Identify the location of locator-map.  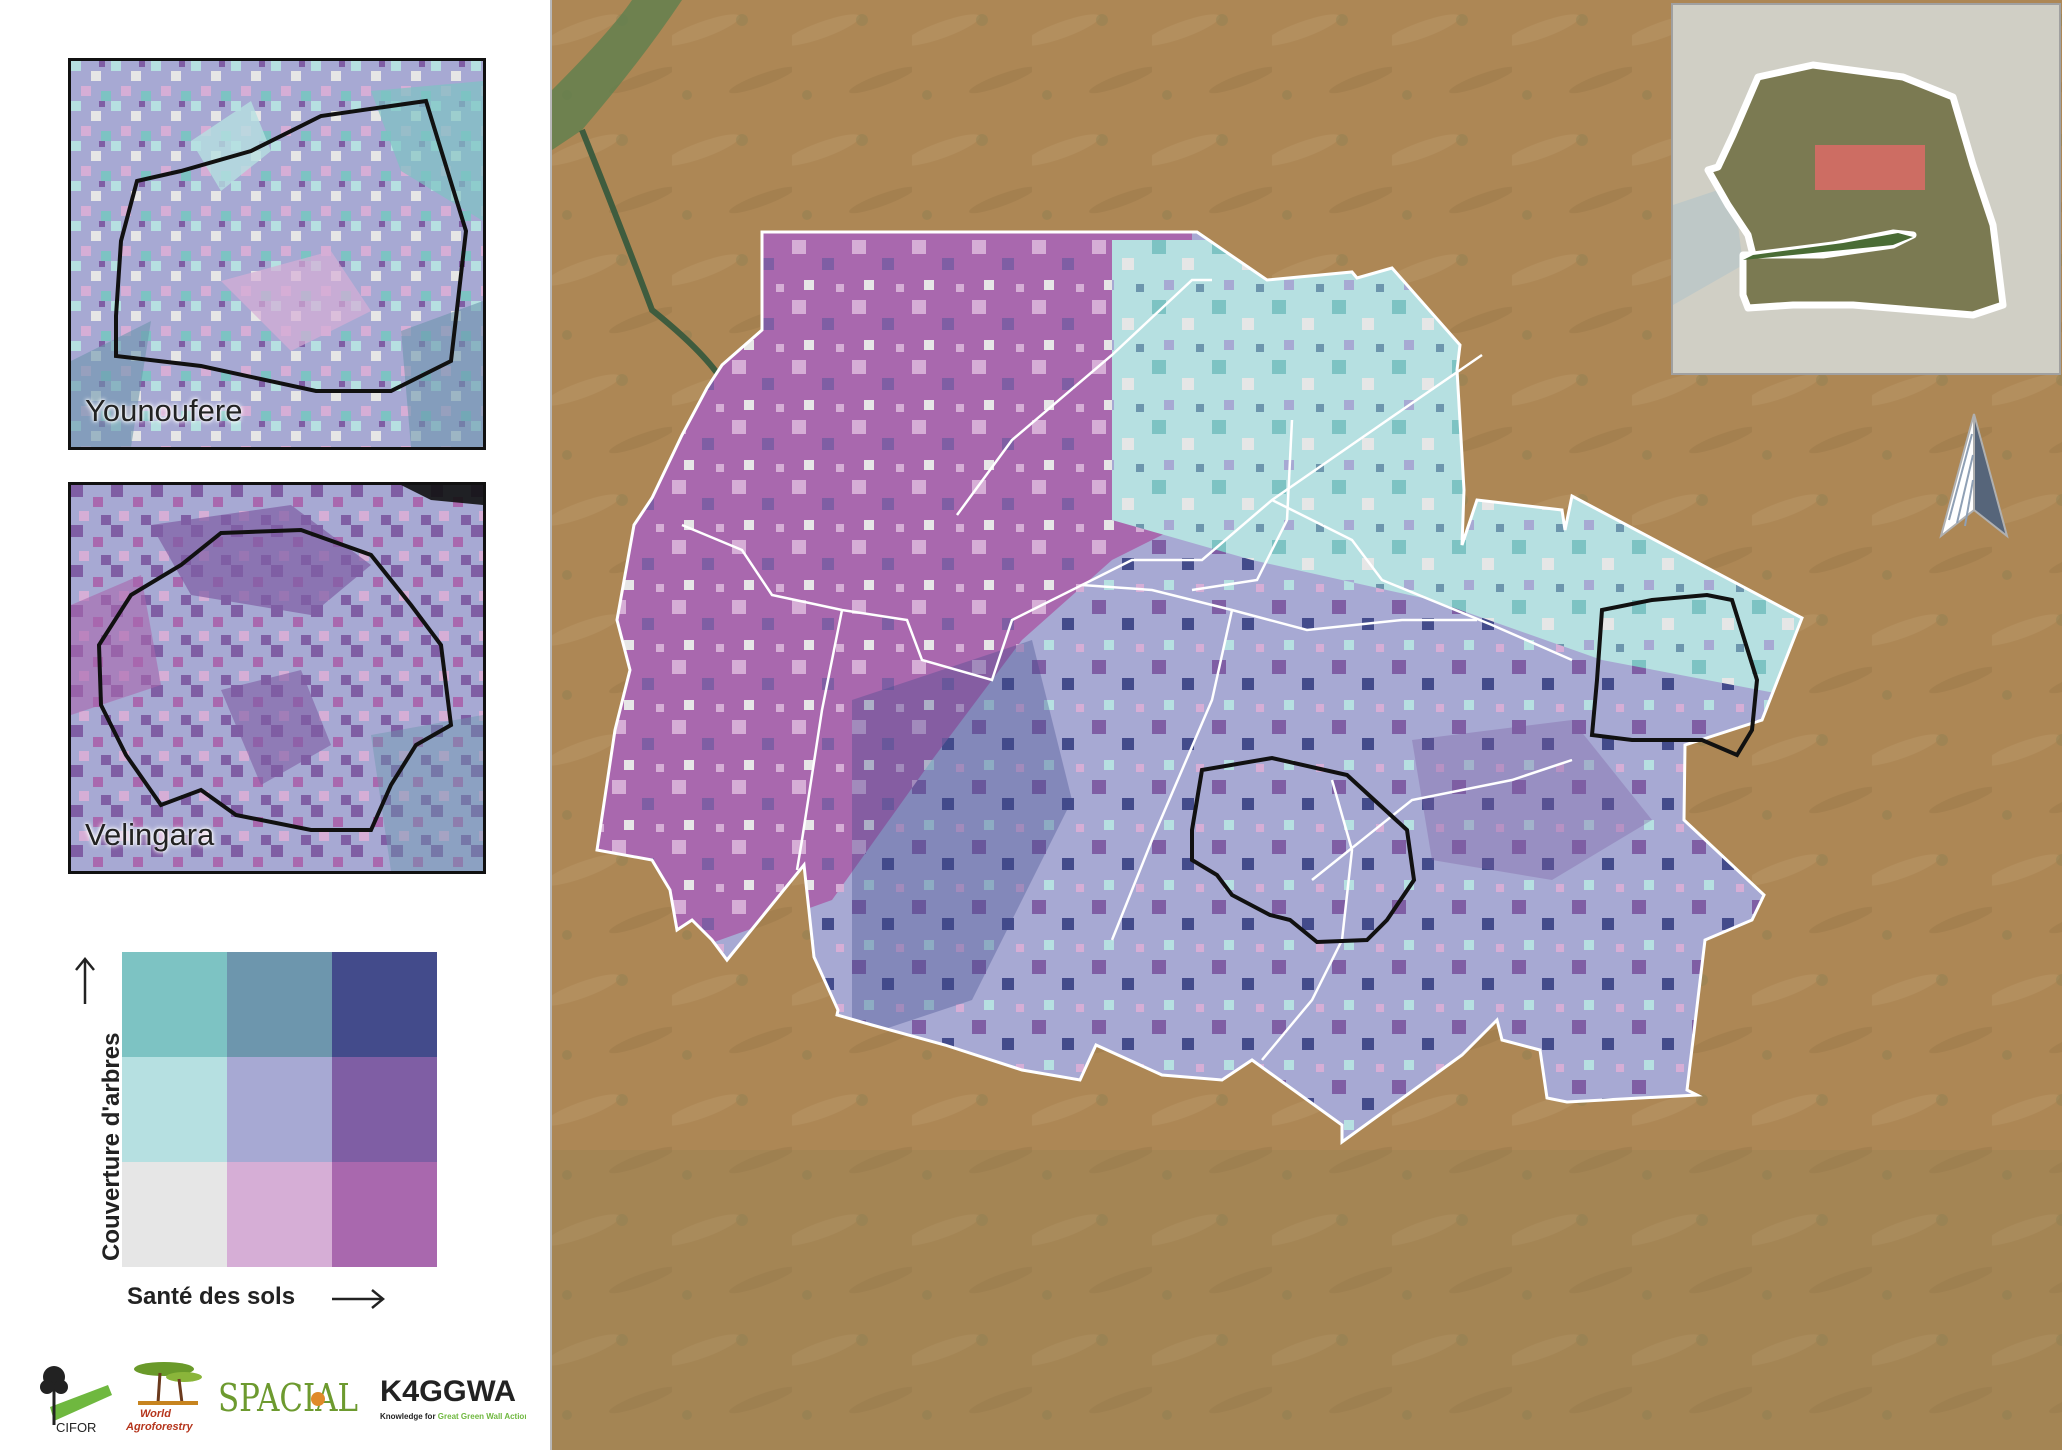
(1866, 189).